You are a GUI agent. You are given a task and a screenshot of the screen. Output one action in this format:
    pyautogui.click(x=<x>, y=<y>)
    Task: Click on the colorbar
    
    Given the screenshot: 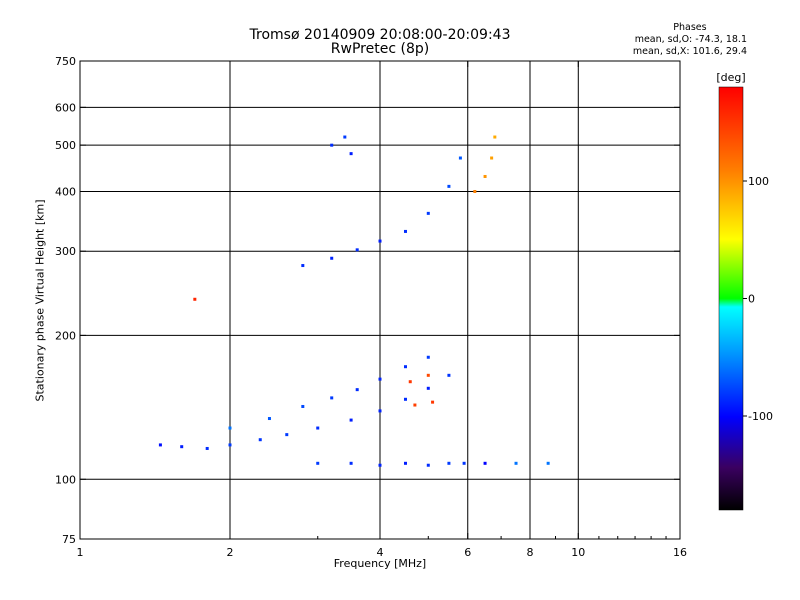 What is the action you would take?
    pyautogui.click(x=731, y=298)
    